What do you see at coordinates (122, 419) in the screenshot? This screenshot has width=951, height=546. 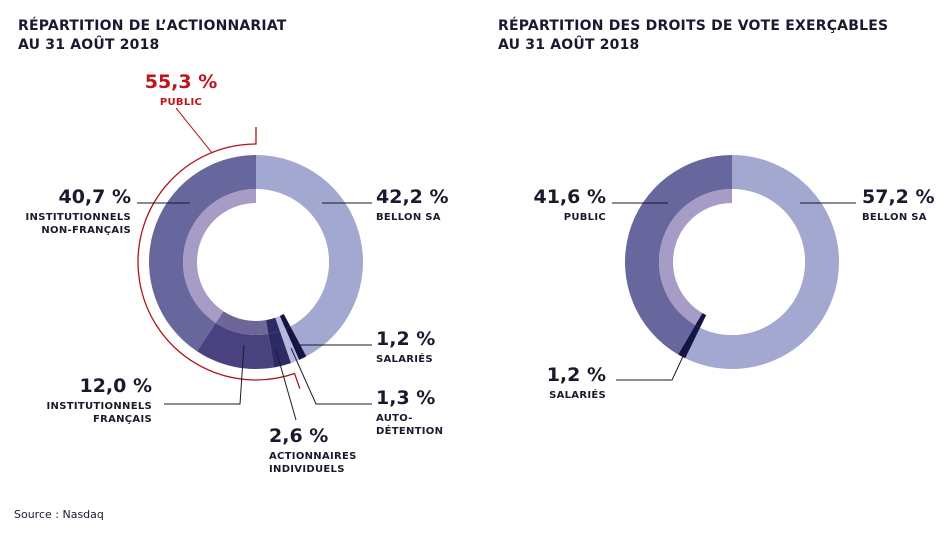 I see `data-label-name: FRANÇAIS` at bounding box center [122, 419].